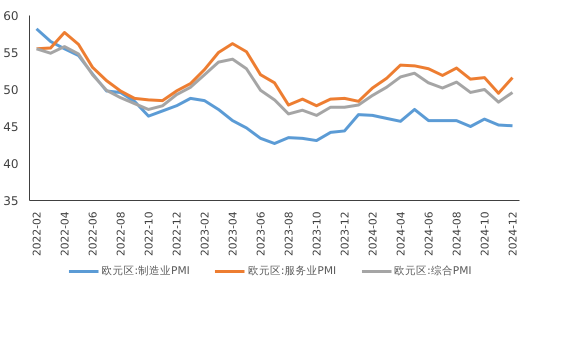 The image size is (561, 339). I want to click on x-tick-label: 2022-08, so click(121, 233).